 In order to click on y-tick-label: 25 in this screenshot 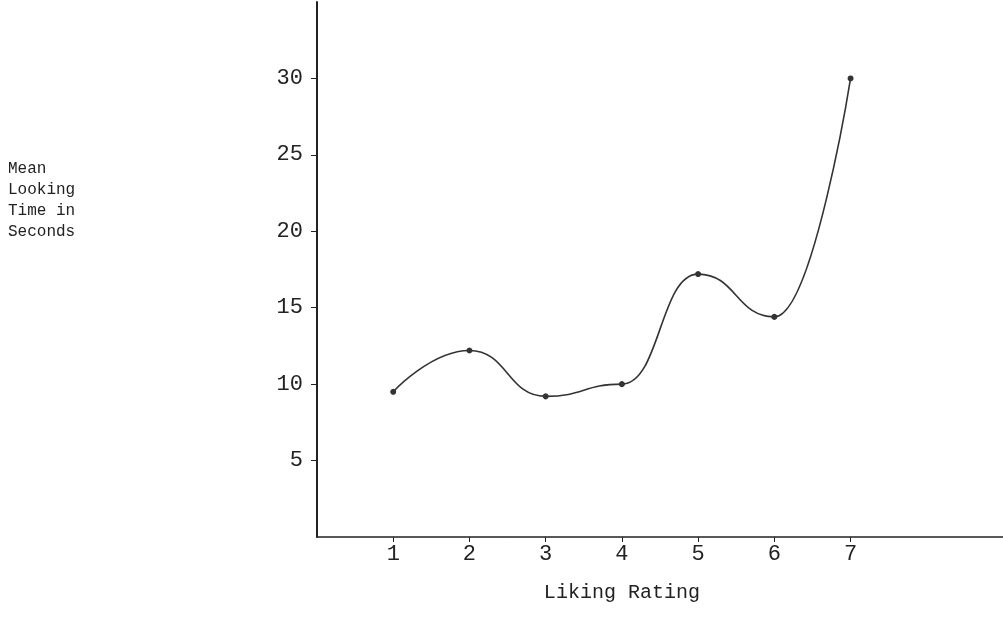, I will do `click(289, 155)`.